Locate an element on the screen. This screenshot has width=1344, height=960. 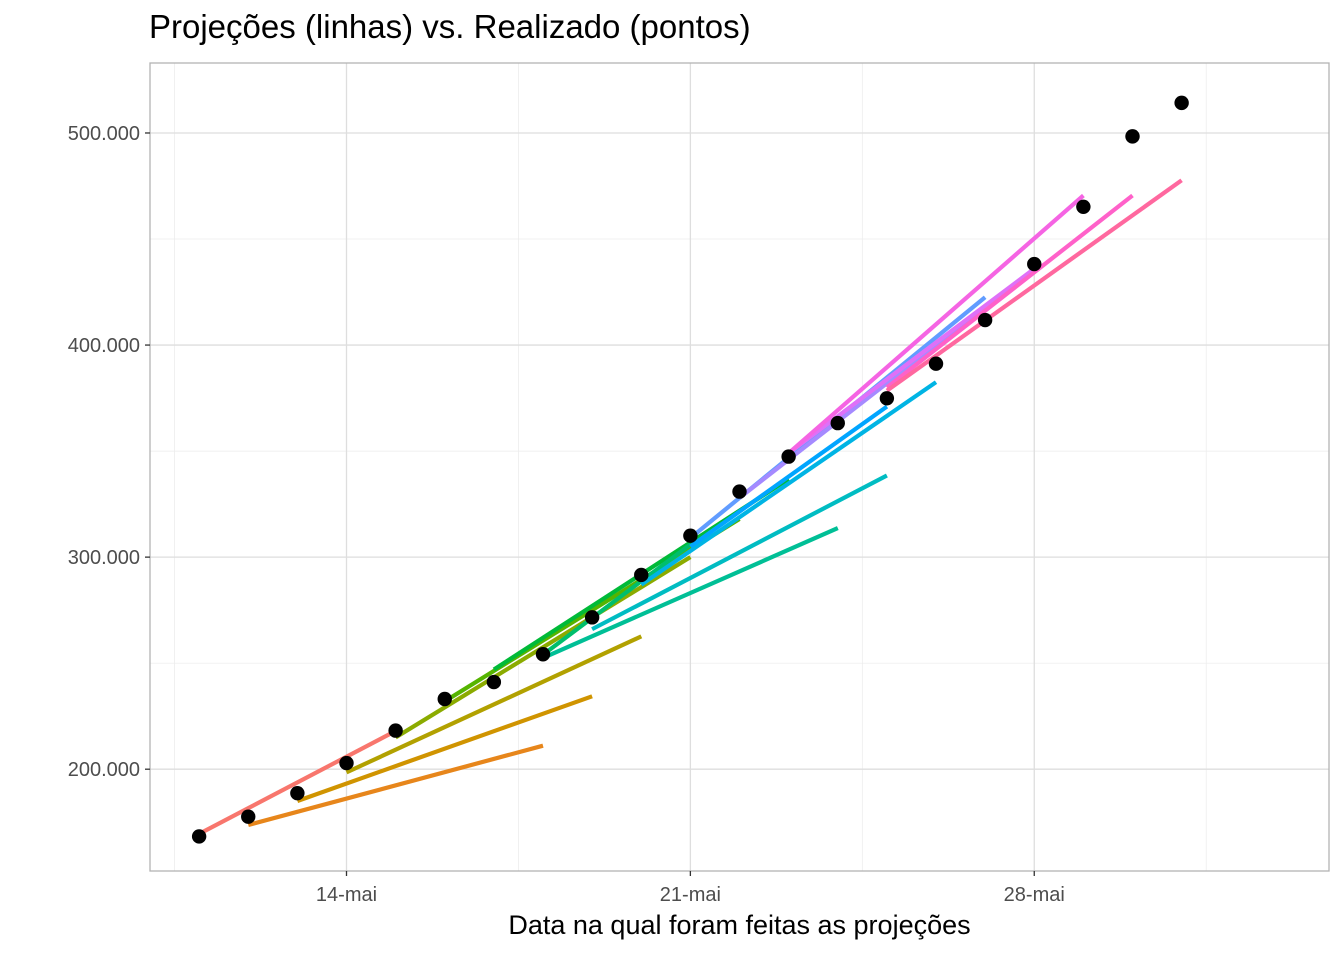
x-tick-label: 28-mai is located at coordinates (1034, 895).